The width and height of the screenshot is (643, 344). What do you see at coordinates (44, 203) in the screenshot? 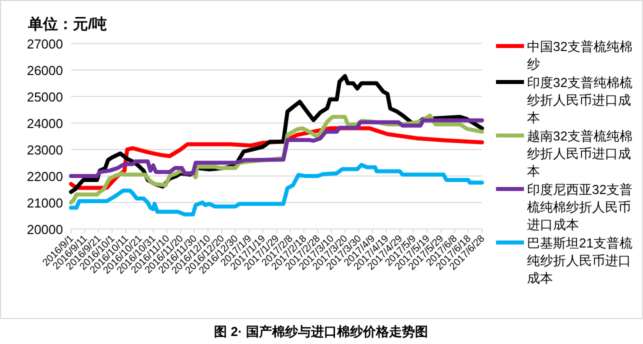
I see `y-tick-label: 21000` at bounding box center [44, 203].